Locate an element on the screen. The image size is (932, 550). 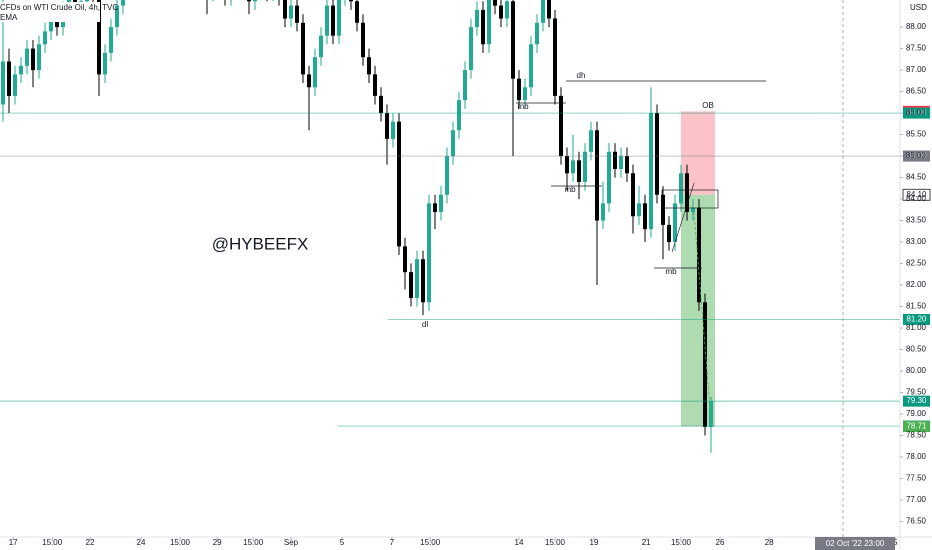
currency: USD is located at coordinates (918, 7).